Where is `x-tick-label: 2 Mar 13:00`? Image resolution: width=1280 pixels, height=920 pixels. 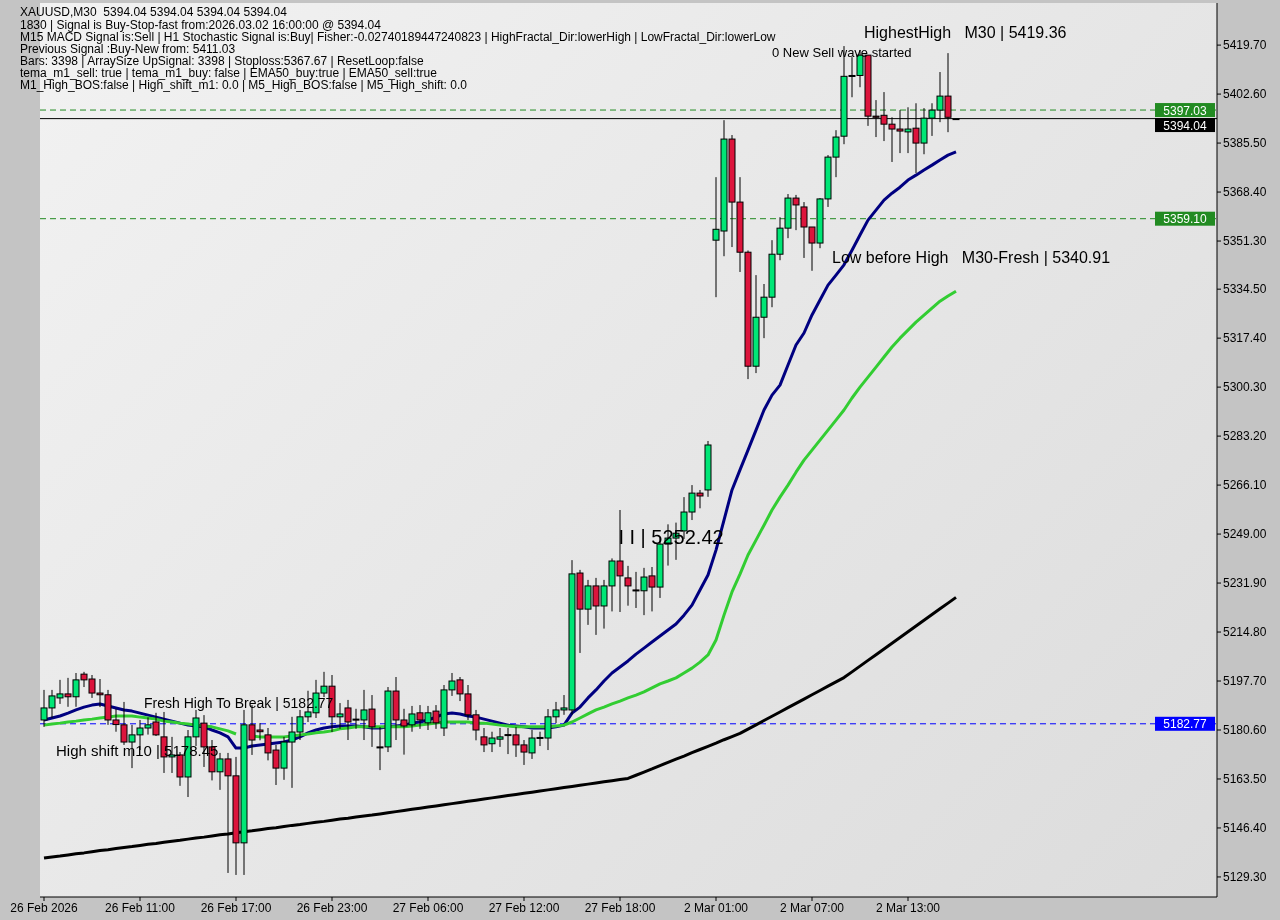
x-tick-label: 2 Mar 13:00 is located at coordinates (908, 907).